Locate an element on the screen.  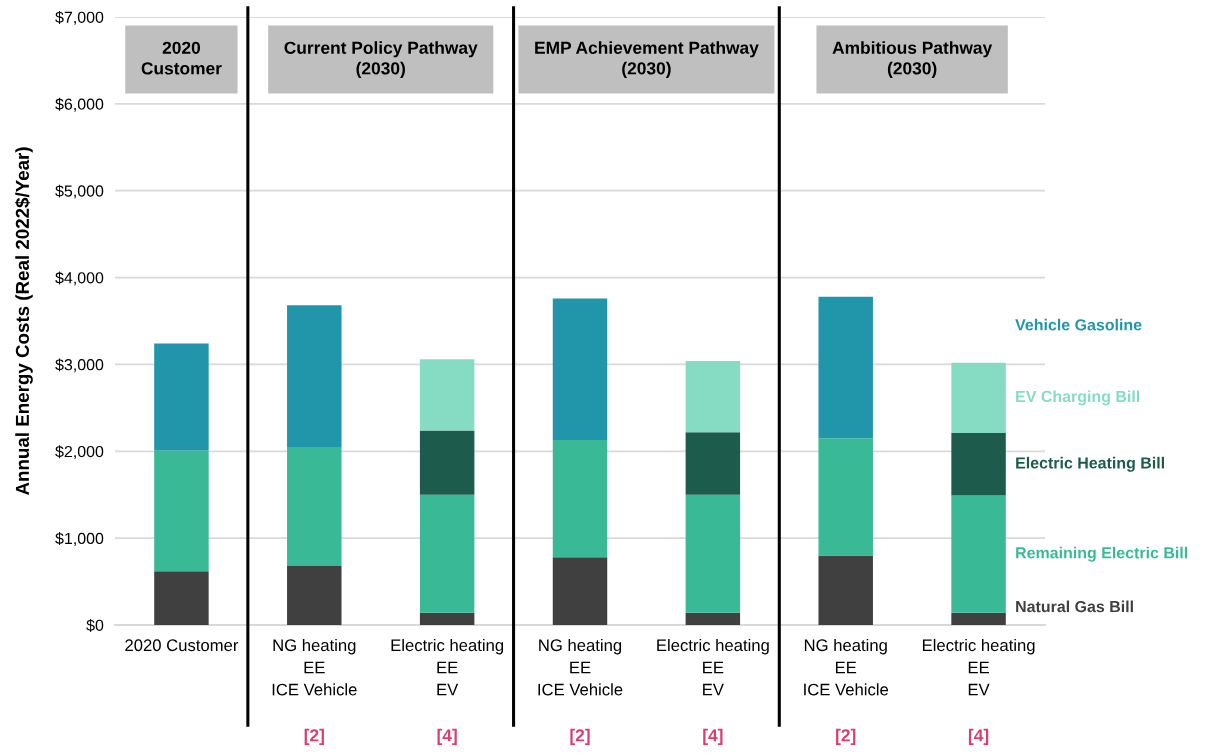
y-axis-title: Annual Energy Costs (Real 2022$/Year) is located at coordinates (23, 321).